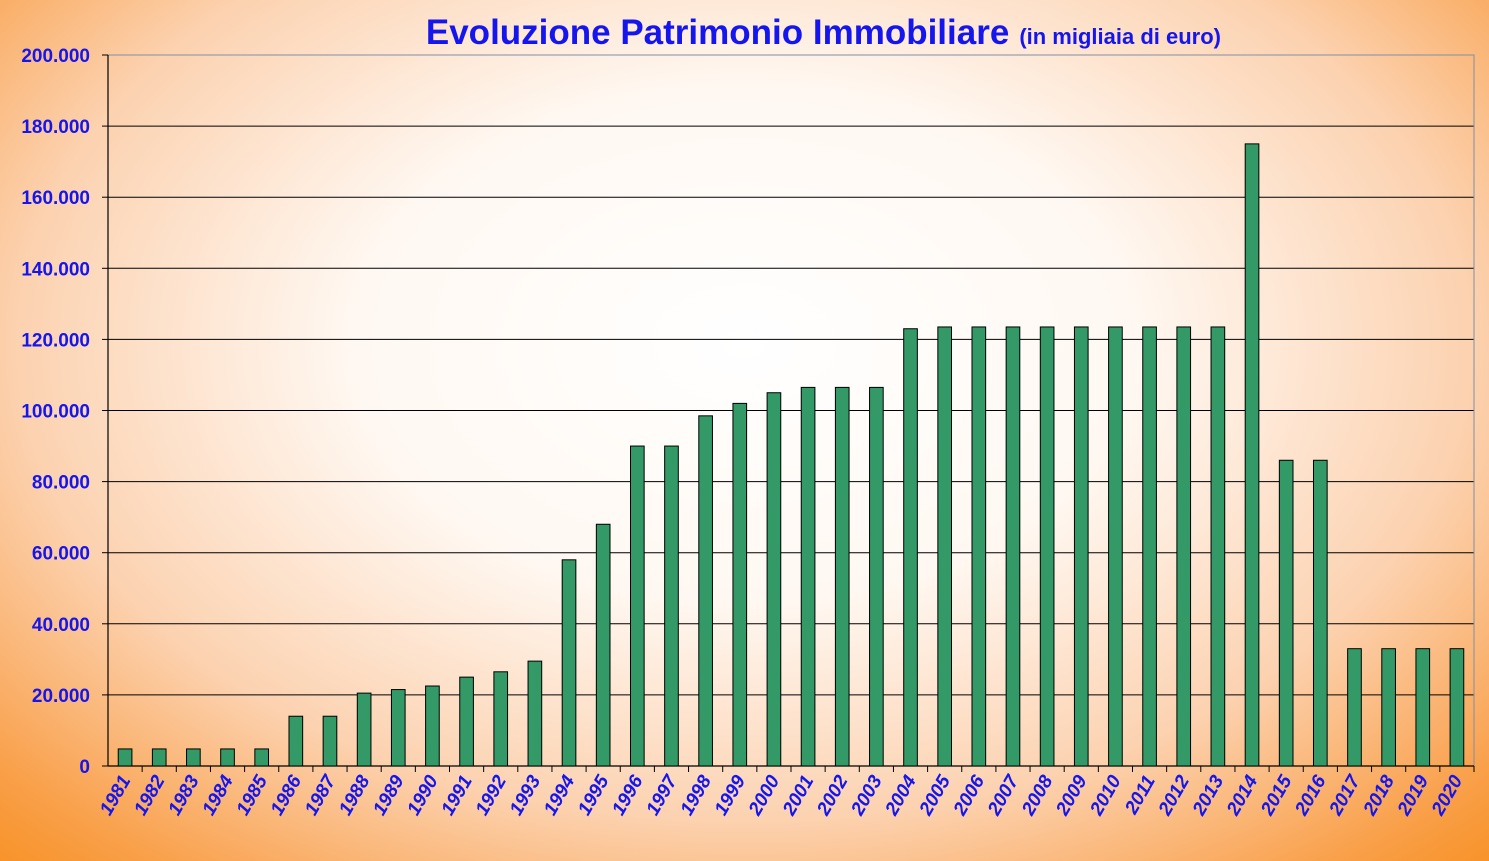  I want to click on y-tick-label: 20.000, so click(61, 696).